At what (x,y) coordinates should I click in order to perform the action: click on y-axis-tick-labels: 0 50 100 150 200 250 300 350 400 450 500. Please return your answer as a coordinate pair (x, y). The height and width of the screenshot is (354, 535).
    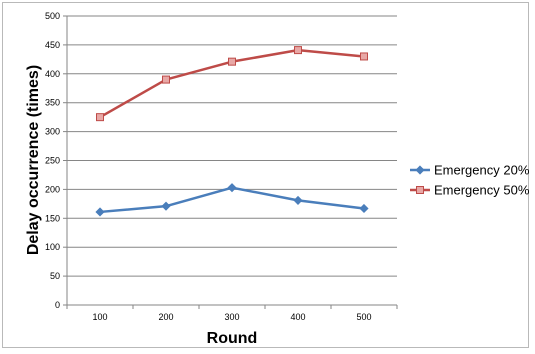
    Looking at the image, I should click on (52, 160).